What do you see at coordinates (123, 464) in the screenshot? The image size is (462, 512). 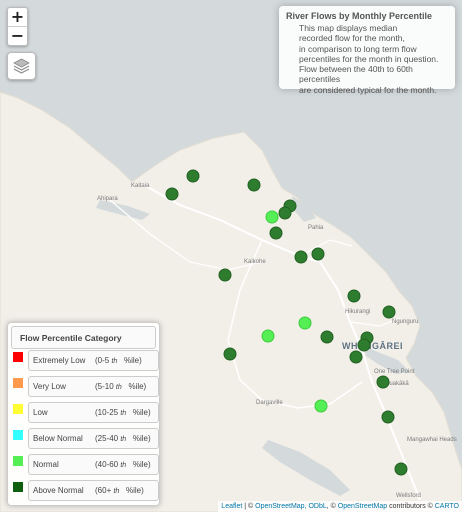 I see `legend-range: (40-60 th %ile)` at bounding box center [123, 464].